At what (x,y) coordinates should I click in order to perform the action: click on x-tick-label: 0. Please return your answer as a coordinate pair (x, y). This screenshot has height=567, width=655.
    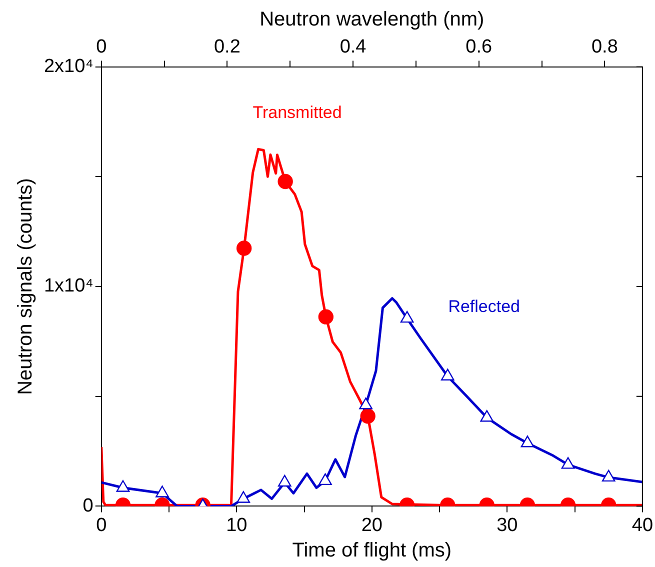
    Looking at the image, I should click on (101, 525).